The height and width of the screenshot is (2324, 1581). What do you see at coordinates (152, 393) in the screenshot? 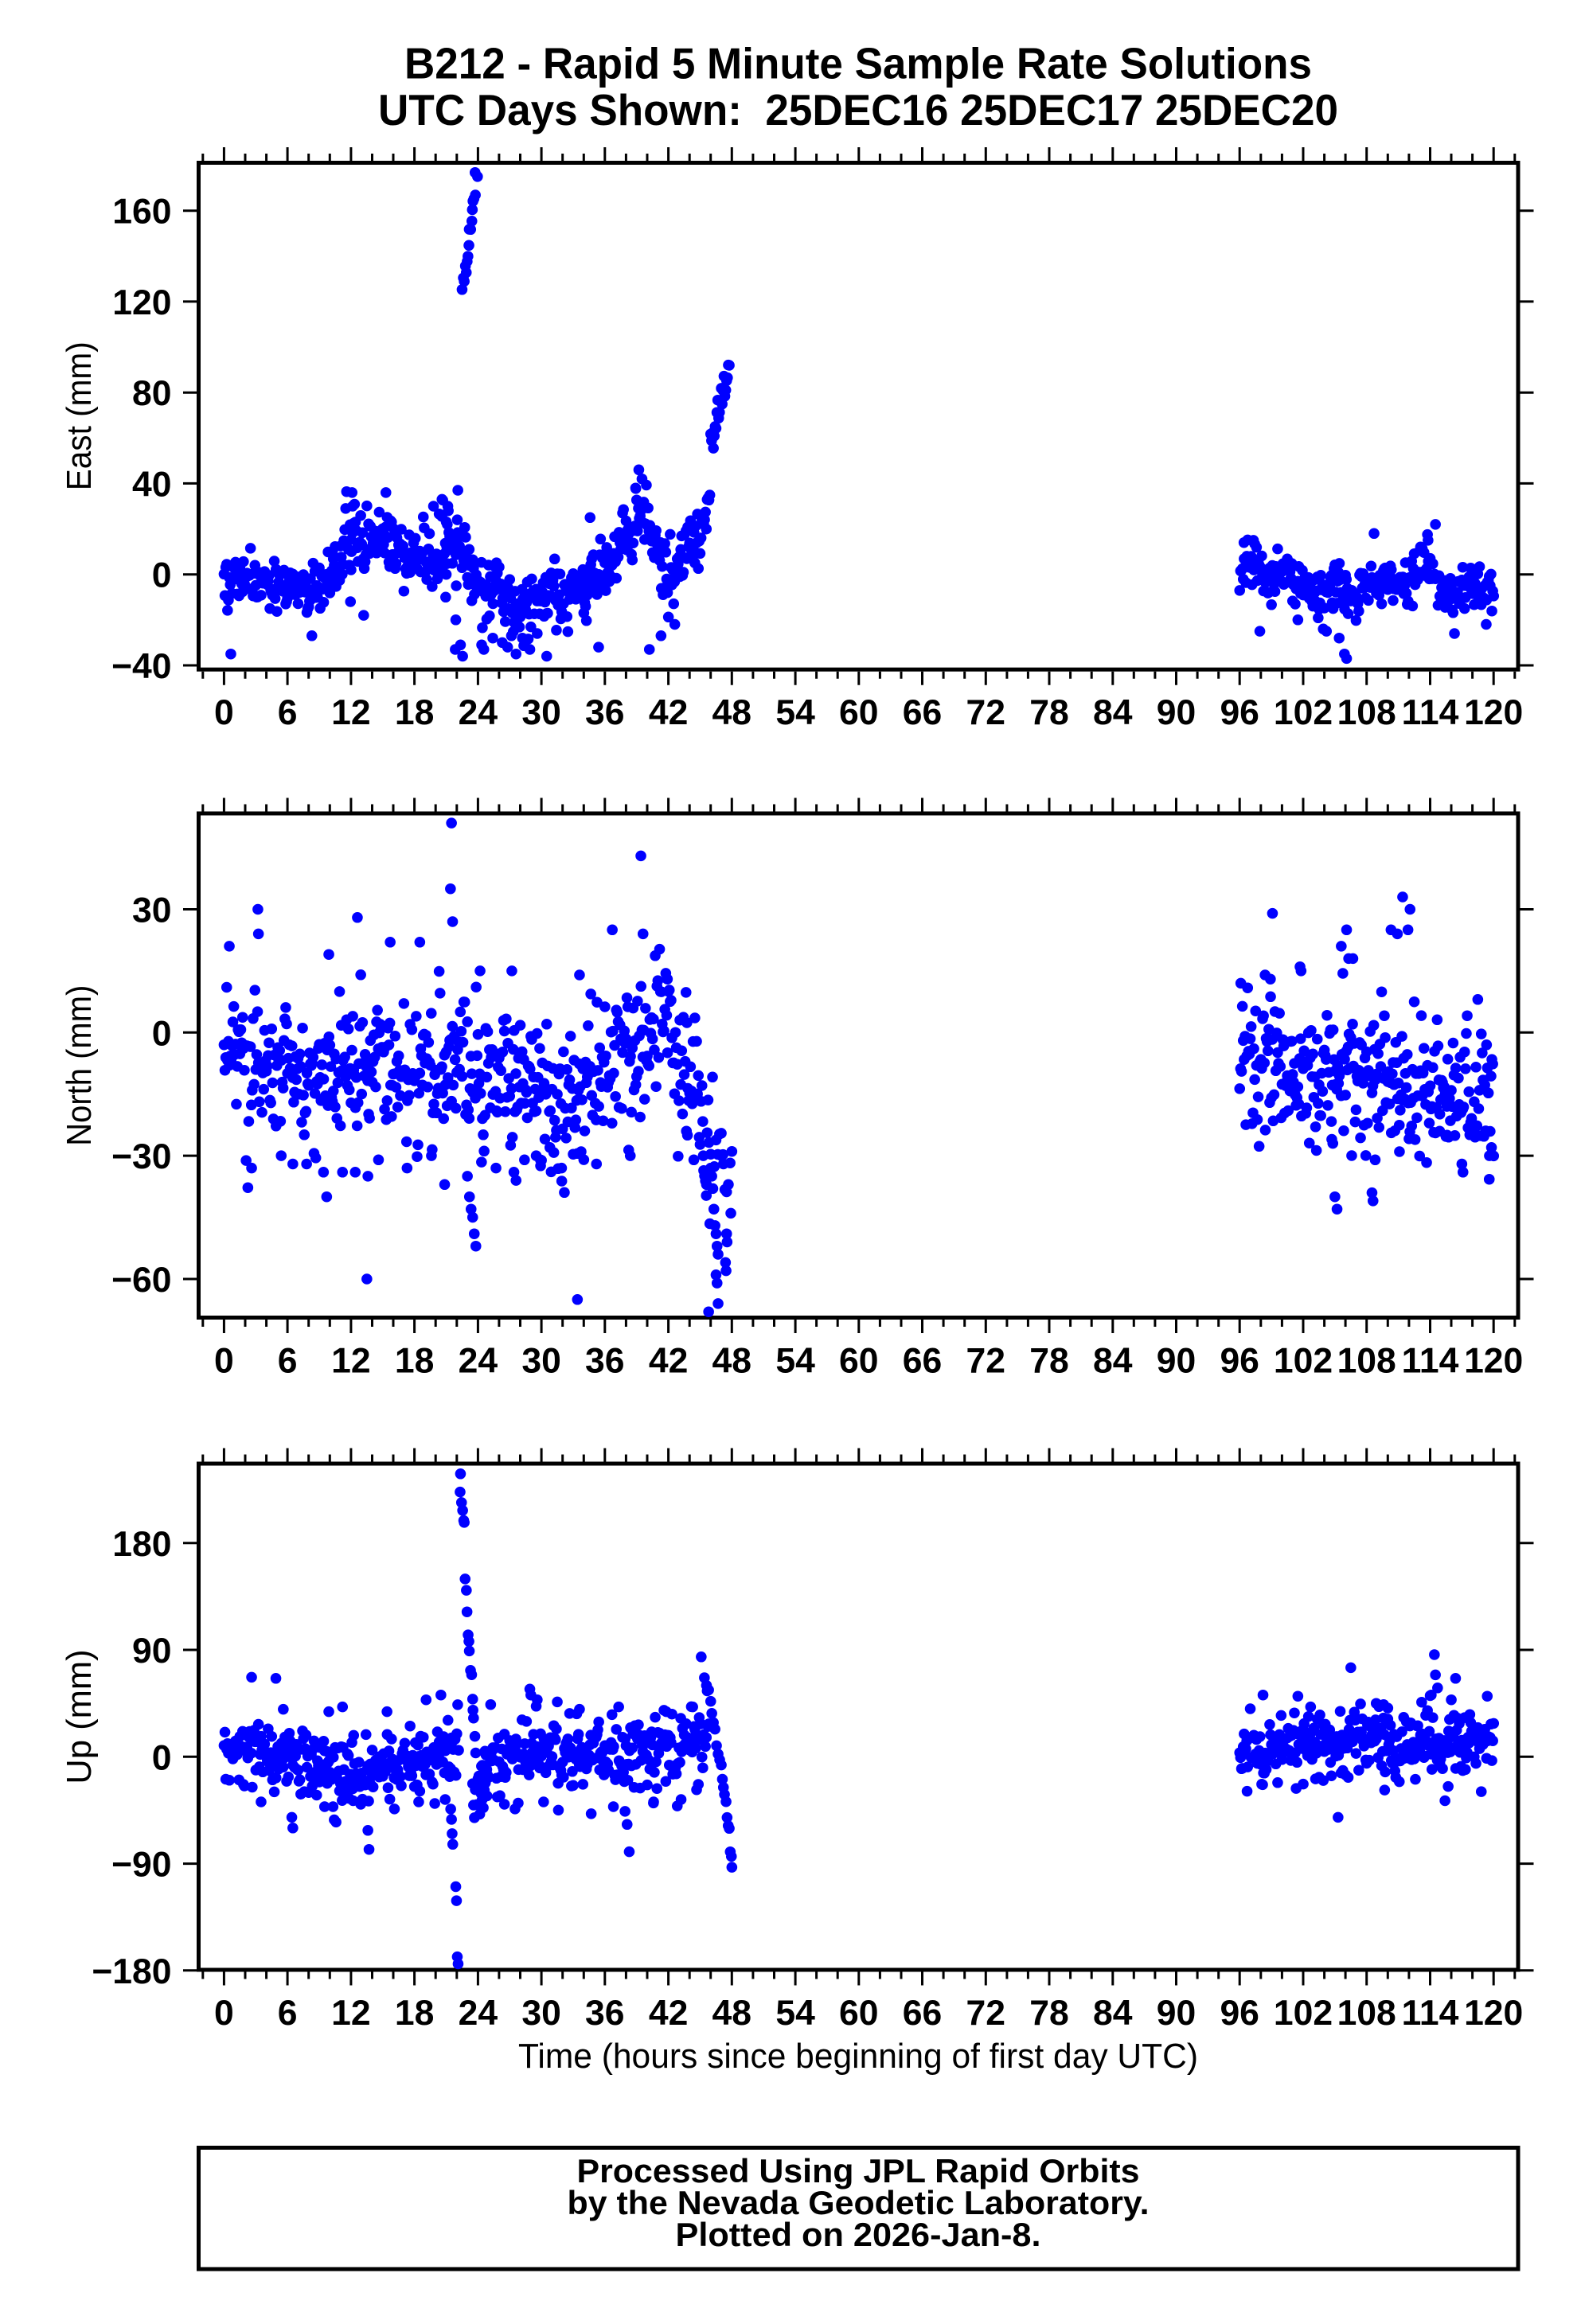
I see `svg-text: 80` at bounding box center [152, 393].